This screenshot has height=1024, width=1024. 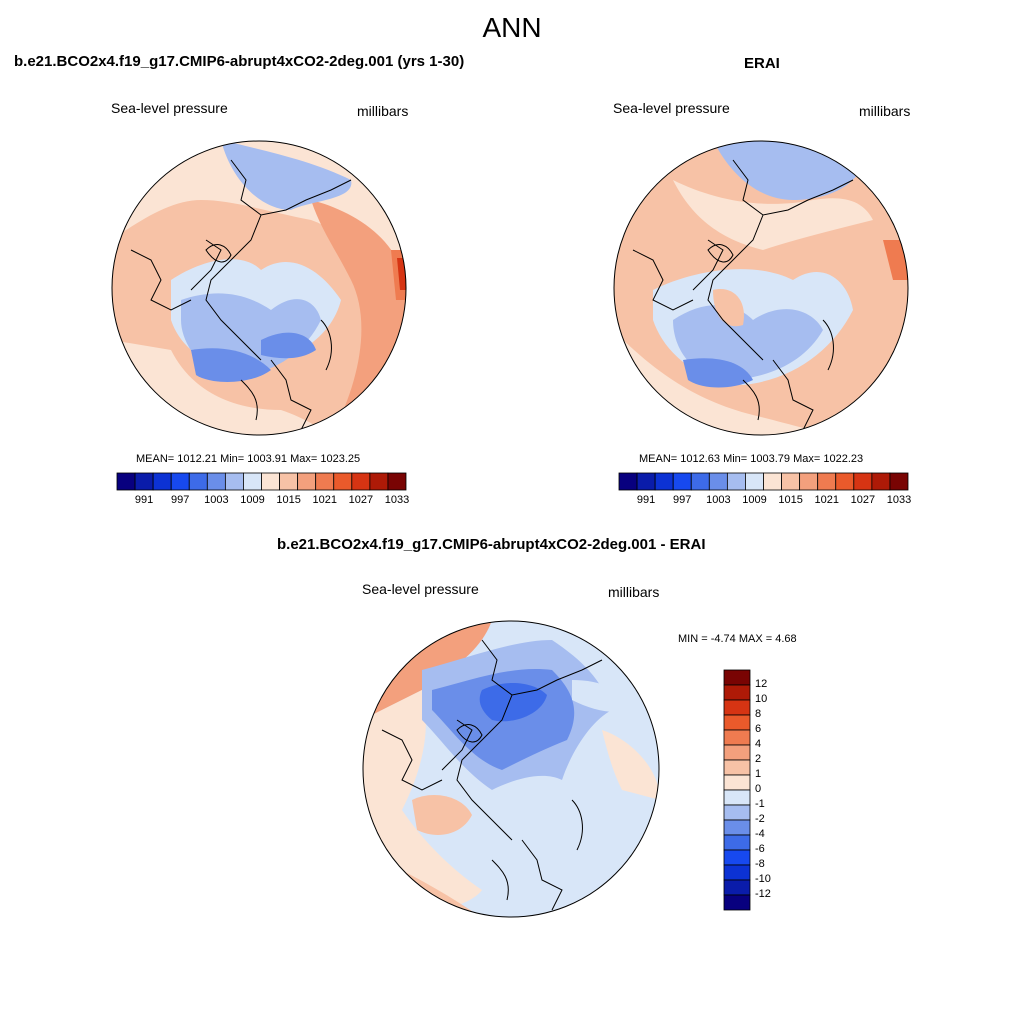 I want to click on diff-colorbar, so click(x=737, y=790).